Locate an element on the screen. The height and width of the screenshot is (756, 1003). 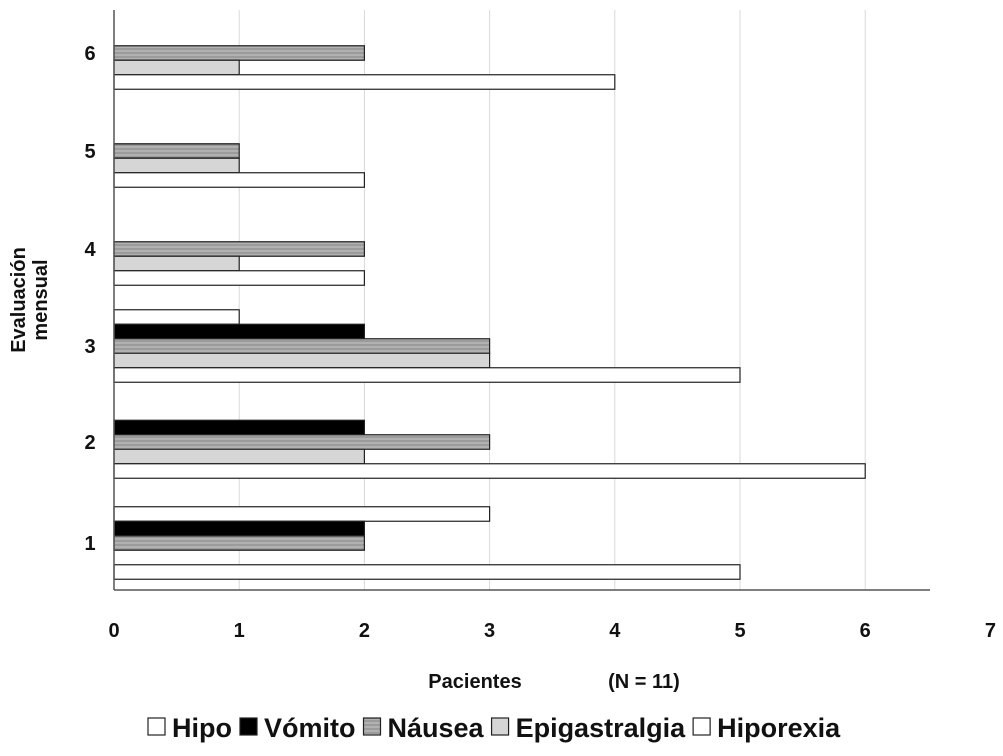
x-tick-label: 2 is located at coordinates (364, 631).